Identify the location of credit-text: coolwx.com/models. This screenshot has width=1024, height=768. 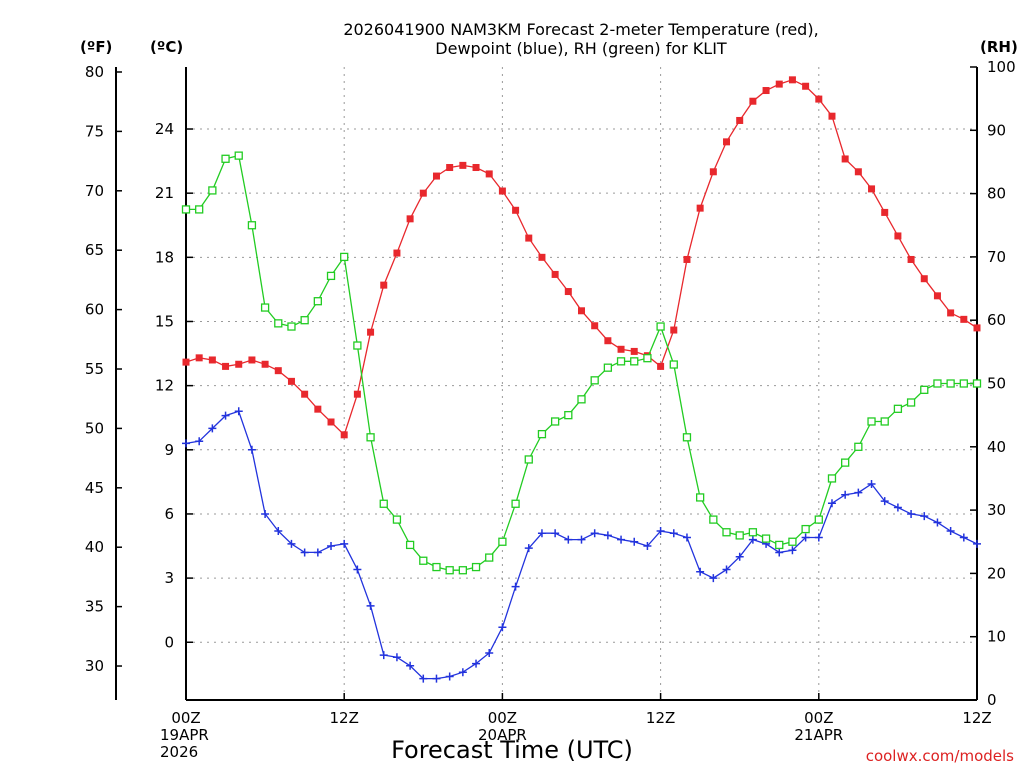
(940, 756).